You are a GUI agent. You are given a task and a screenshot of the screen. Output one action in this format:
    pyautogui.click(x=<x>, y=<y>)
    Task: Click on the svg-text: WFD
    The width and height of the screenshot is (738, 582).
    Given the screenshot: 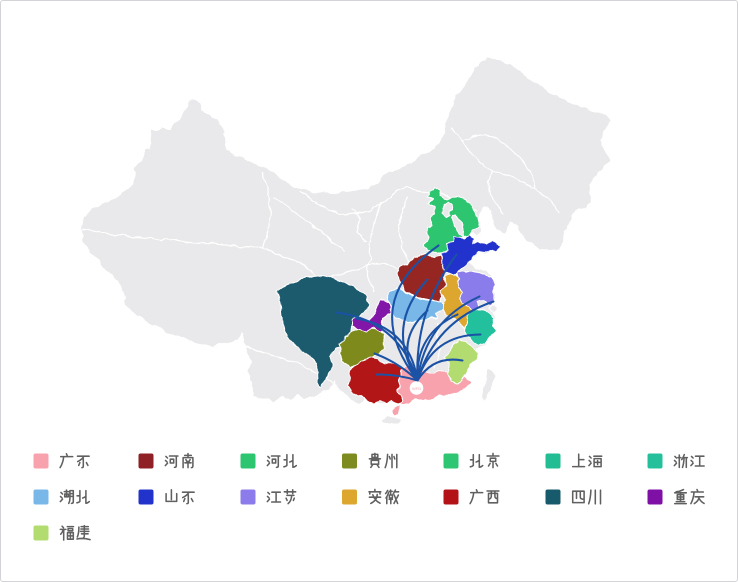 What is the action you would take?
    pyautogui.click(x=416, y=388)
    